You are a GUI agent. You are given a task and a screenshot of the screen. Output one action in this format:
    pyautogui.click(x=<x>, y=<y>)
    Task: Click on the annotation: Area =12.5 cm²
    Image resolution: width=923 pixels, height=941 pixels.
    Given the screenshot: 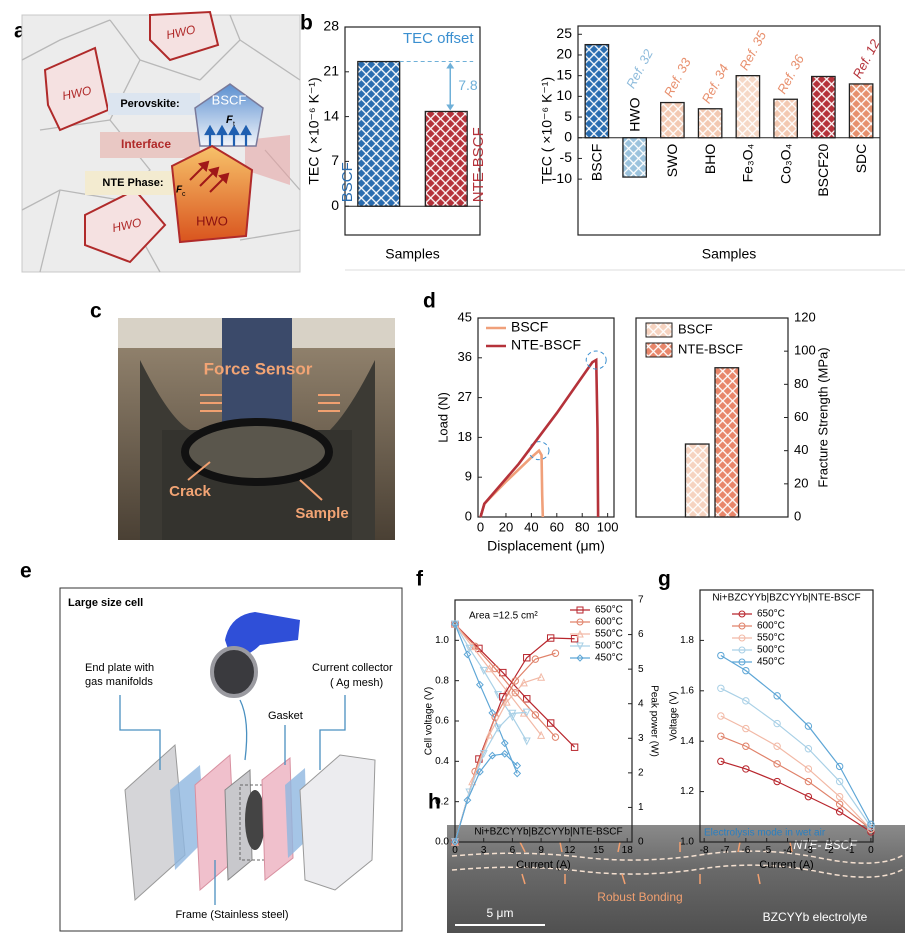 What is the action you would take?
    pyautogui.click(x=503, y=616)
    